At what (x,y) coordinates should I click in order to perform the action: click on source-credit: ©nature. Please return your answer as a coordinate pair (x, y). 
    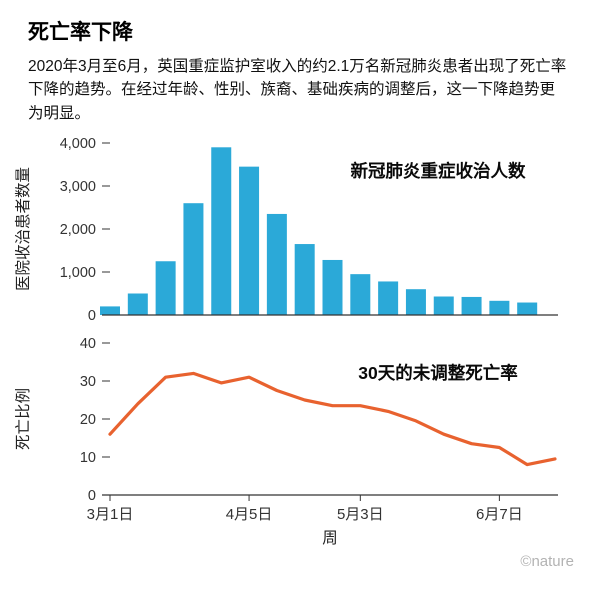
    Looking at the image, I should click on (547, 561).